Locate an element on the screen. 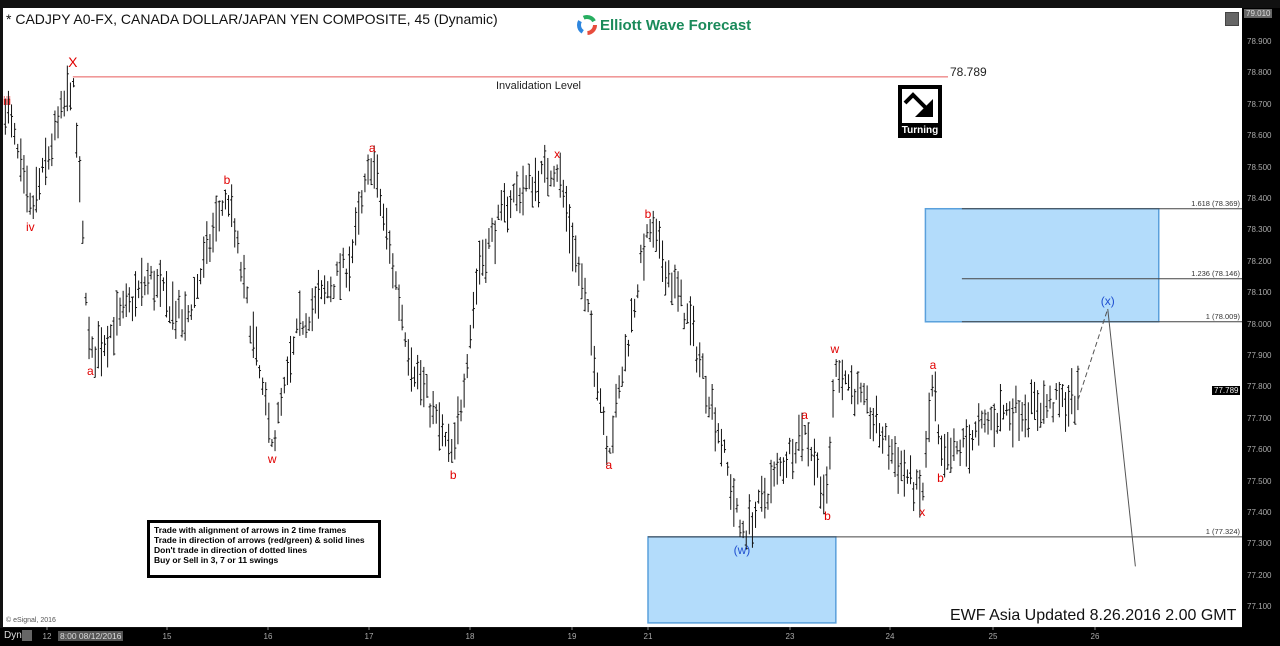  wave-label: w is located at coordinates (835, 349).